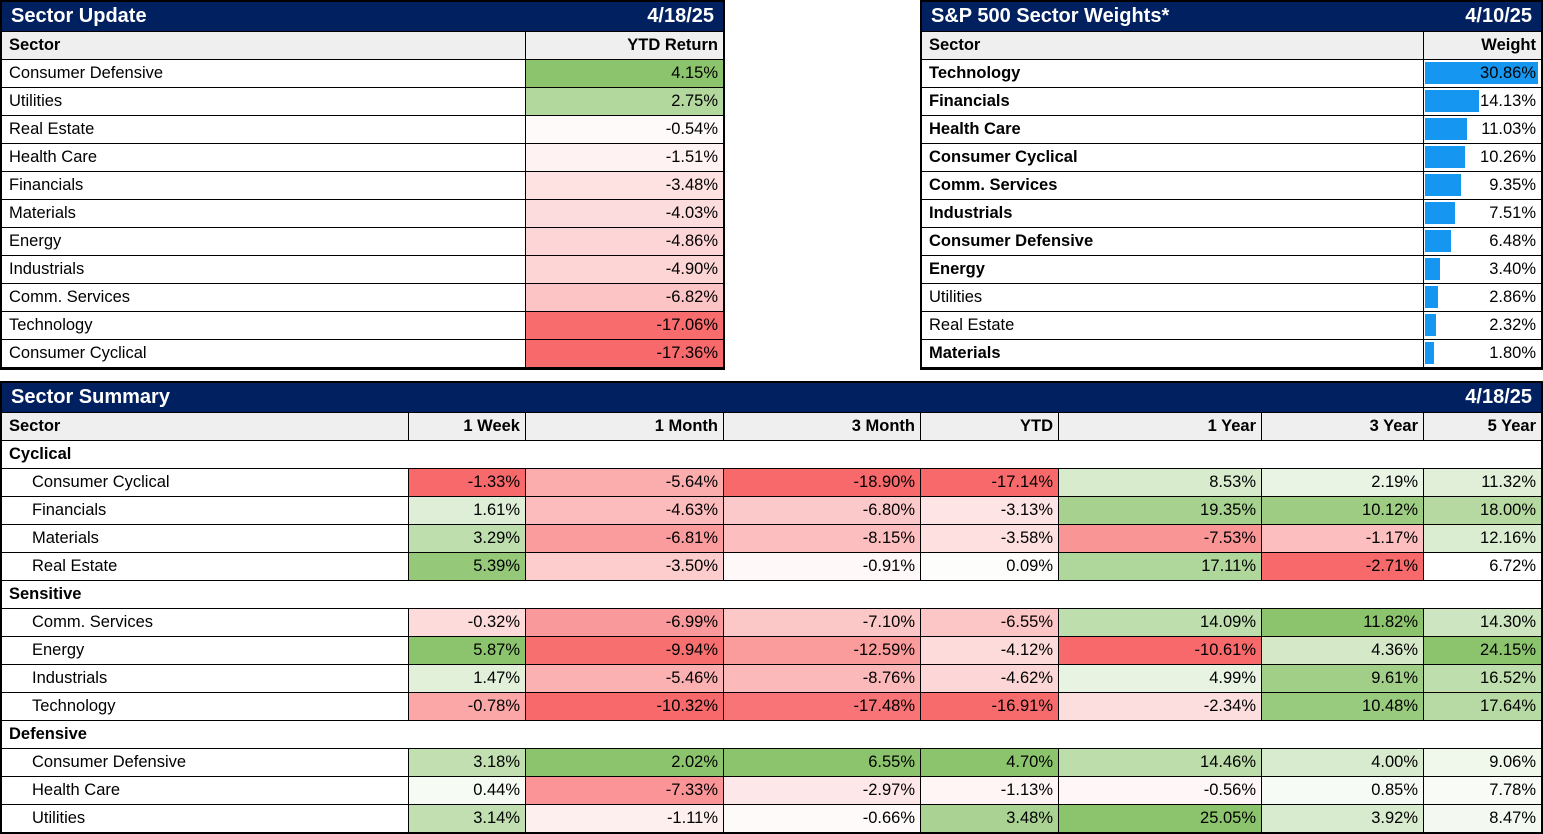  I want to click on return-cell: 1.47%, so click(466, 679).